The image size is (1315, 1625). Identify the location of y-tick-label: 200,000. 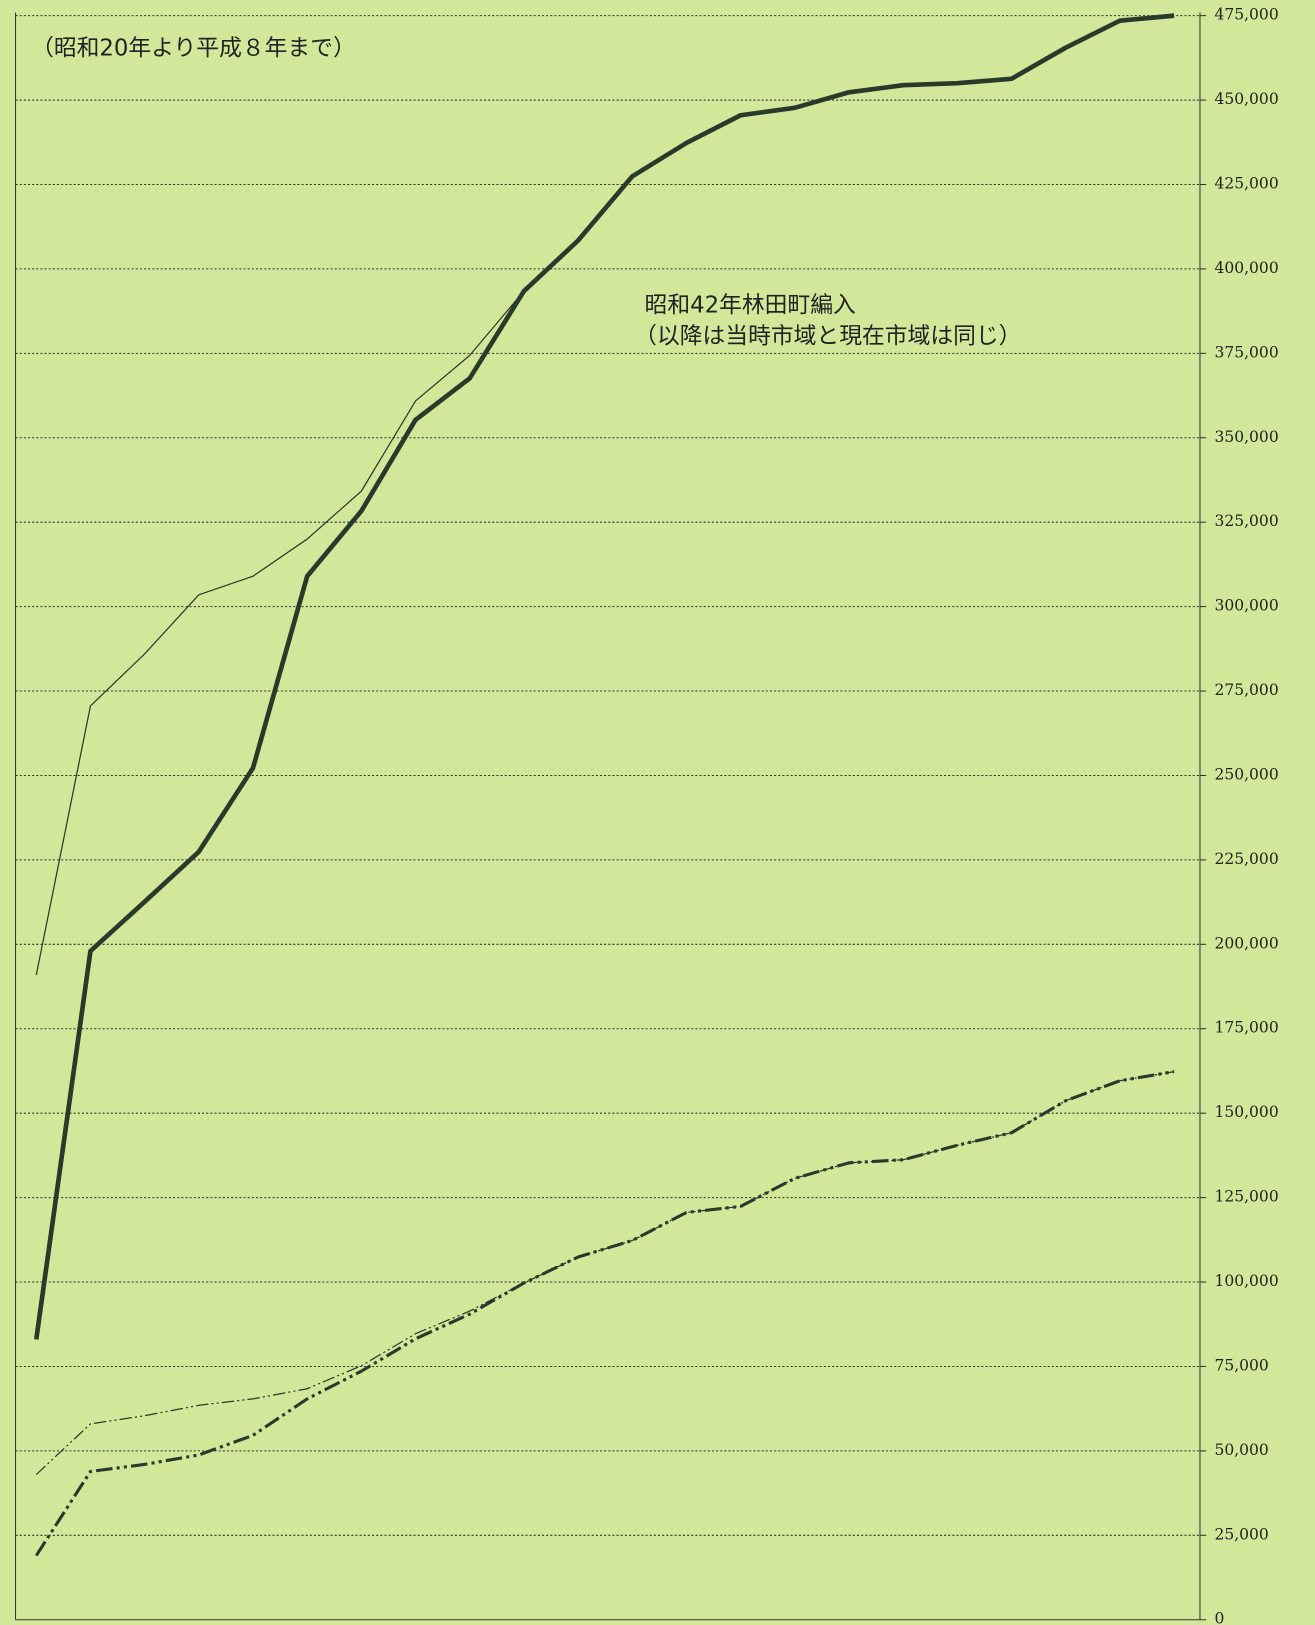
(1246, 943).